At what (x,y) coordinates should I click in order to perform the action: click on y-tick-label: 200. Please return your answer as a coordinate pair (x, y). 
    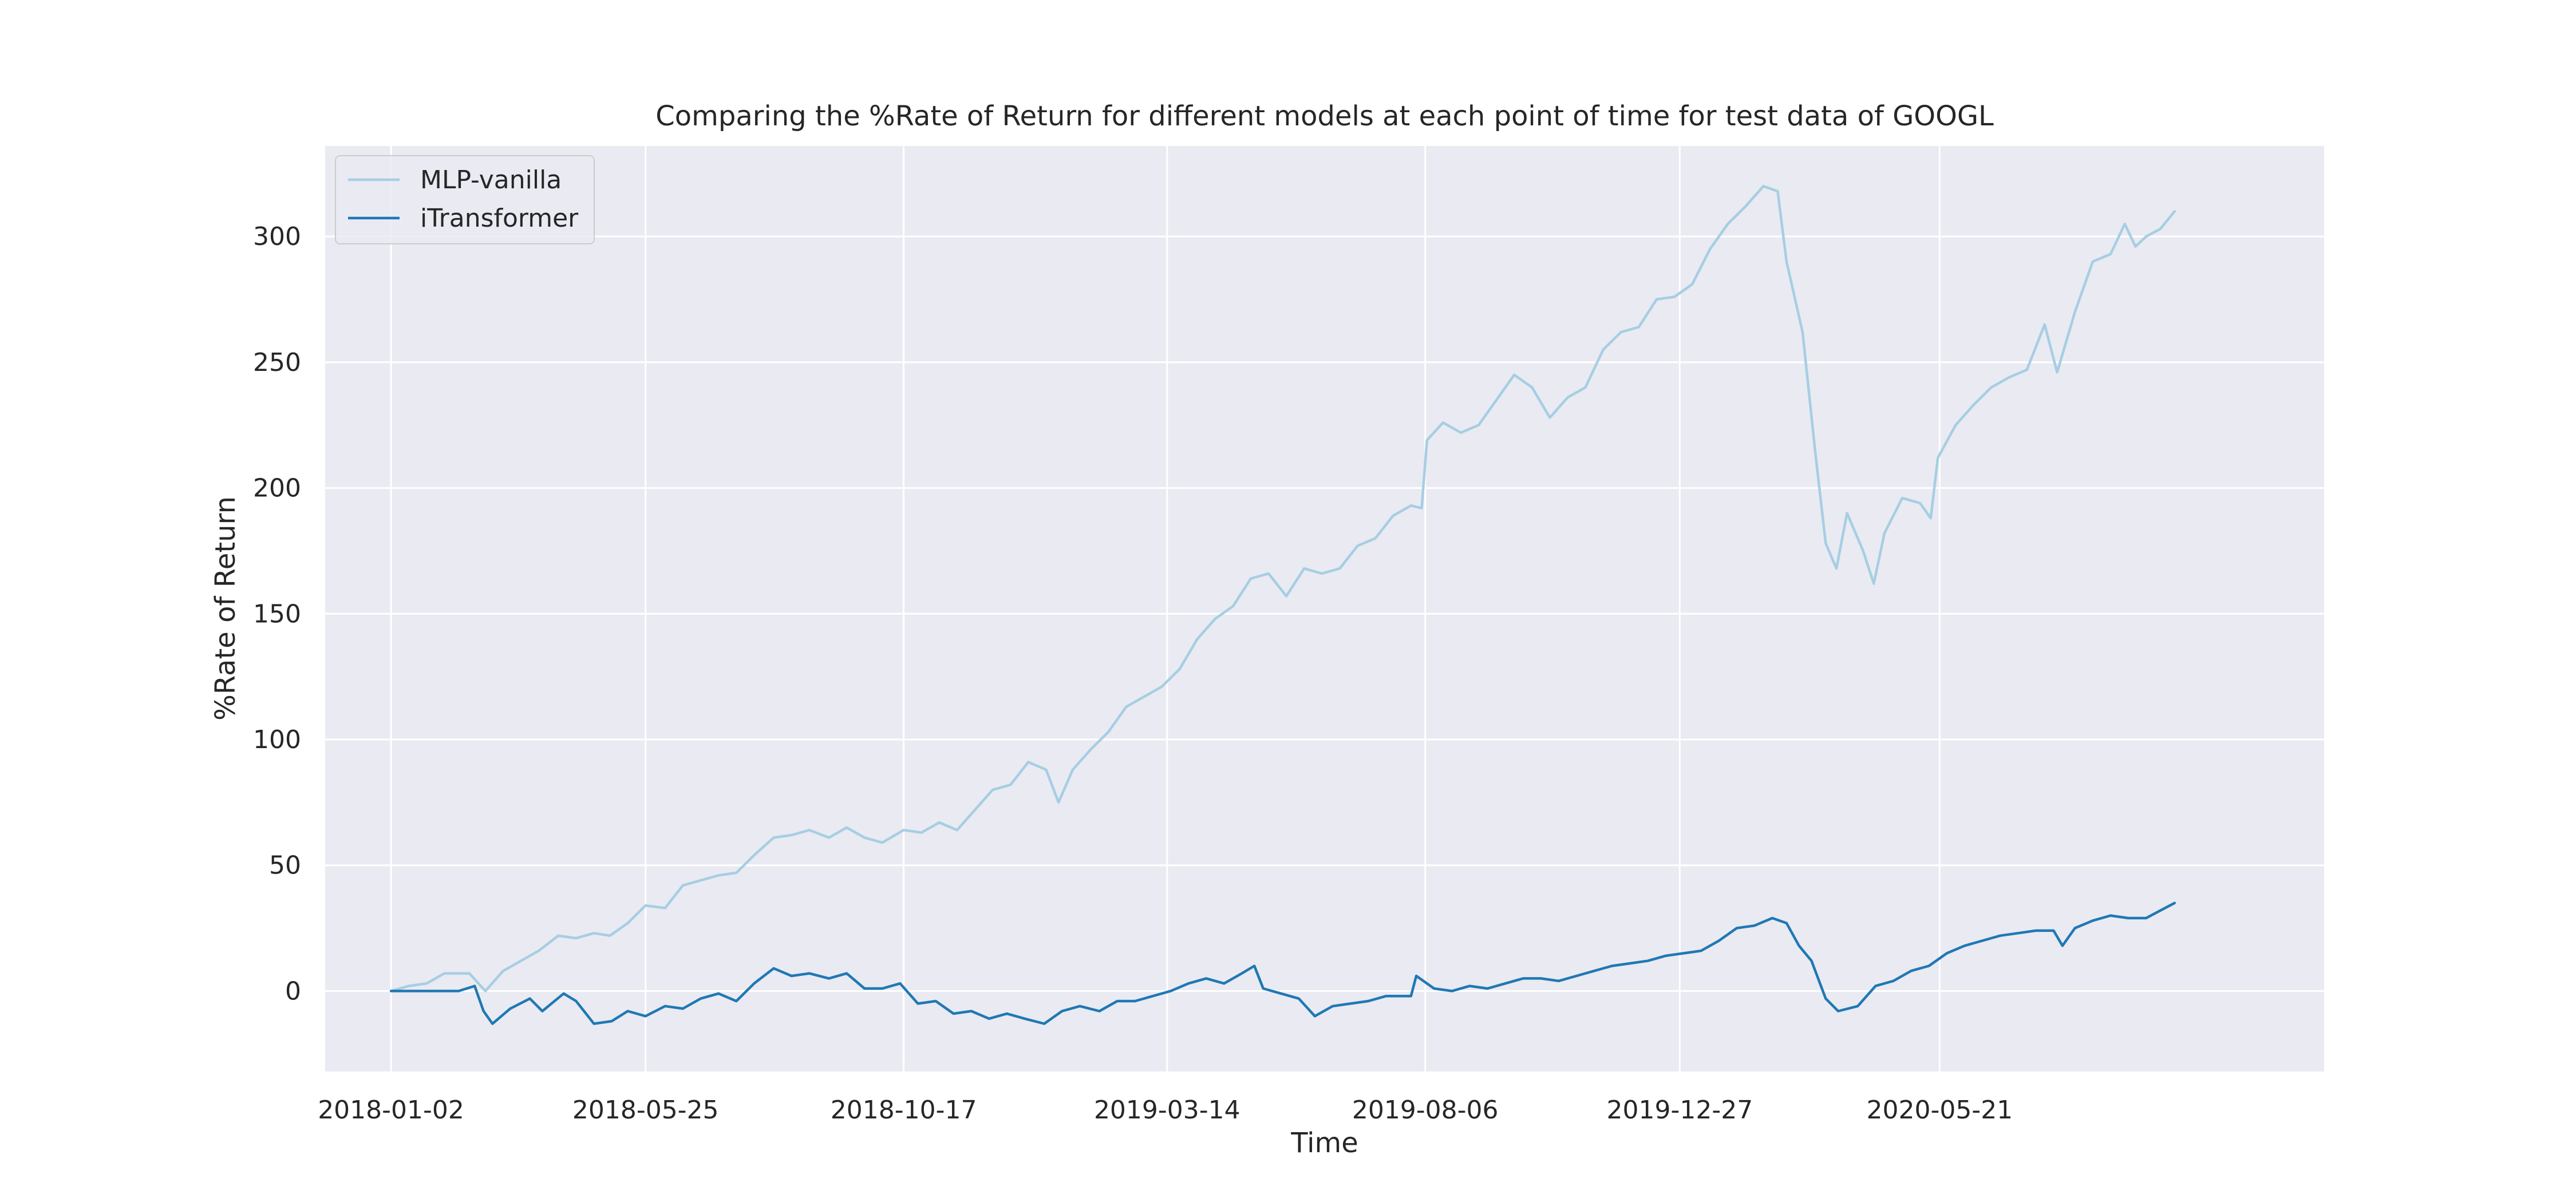
    Looking at the image, I should click on (277, 489).